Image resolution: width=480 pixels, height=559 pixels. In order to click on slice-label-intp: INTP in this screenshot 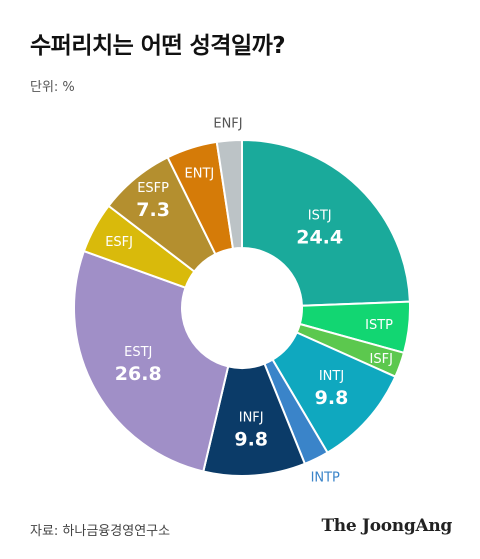, I will do `click(325, 478)`.